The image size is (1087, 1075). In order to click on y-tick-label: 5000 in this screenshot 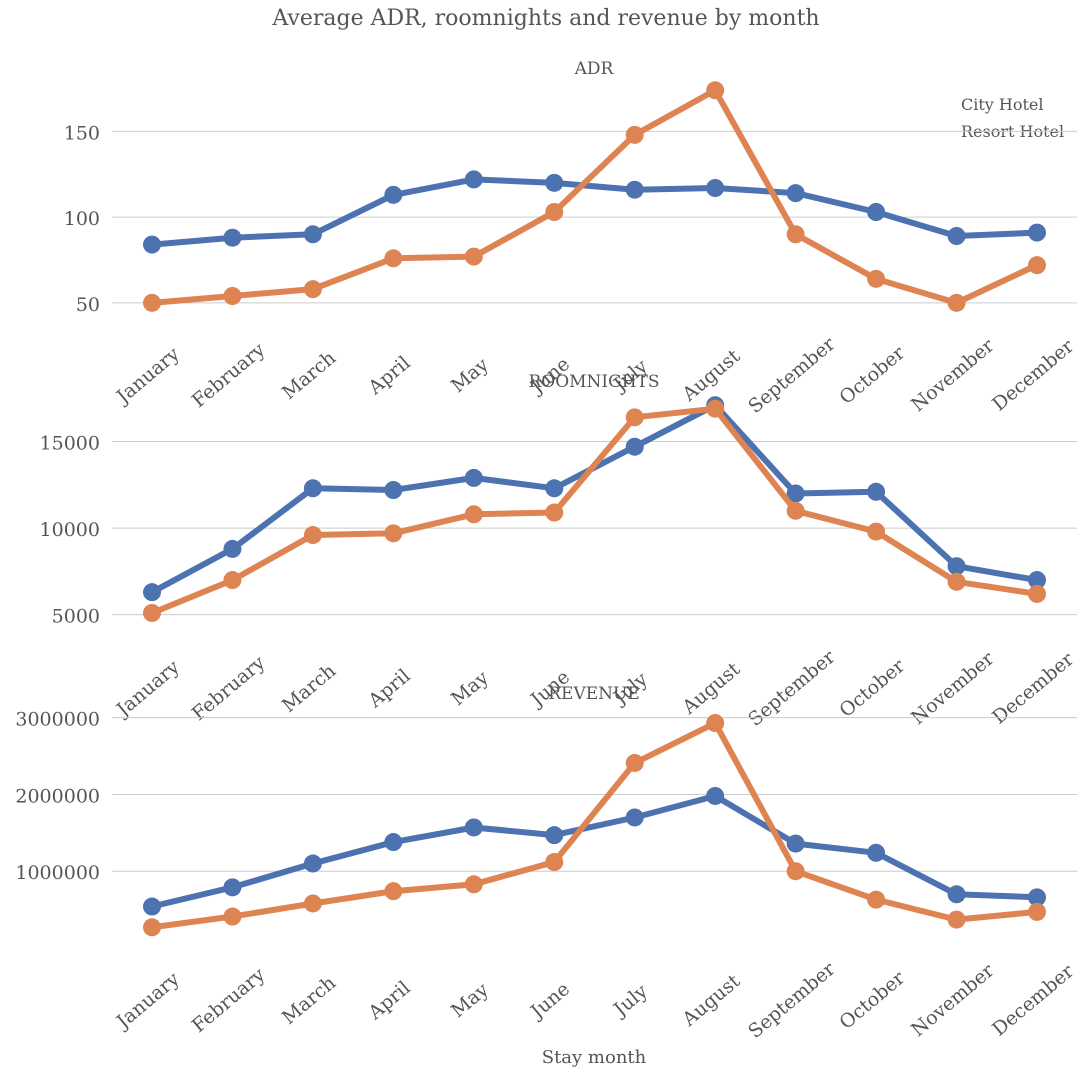, I will do `click(76, 617)`.